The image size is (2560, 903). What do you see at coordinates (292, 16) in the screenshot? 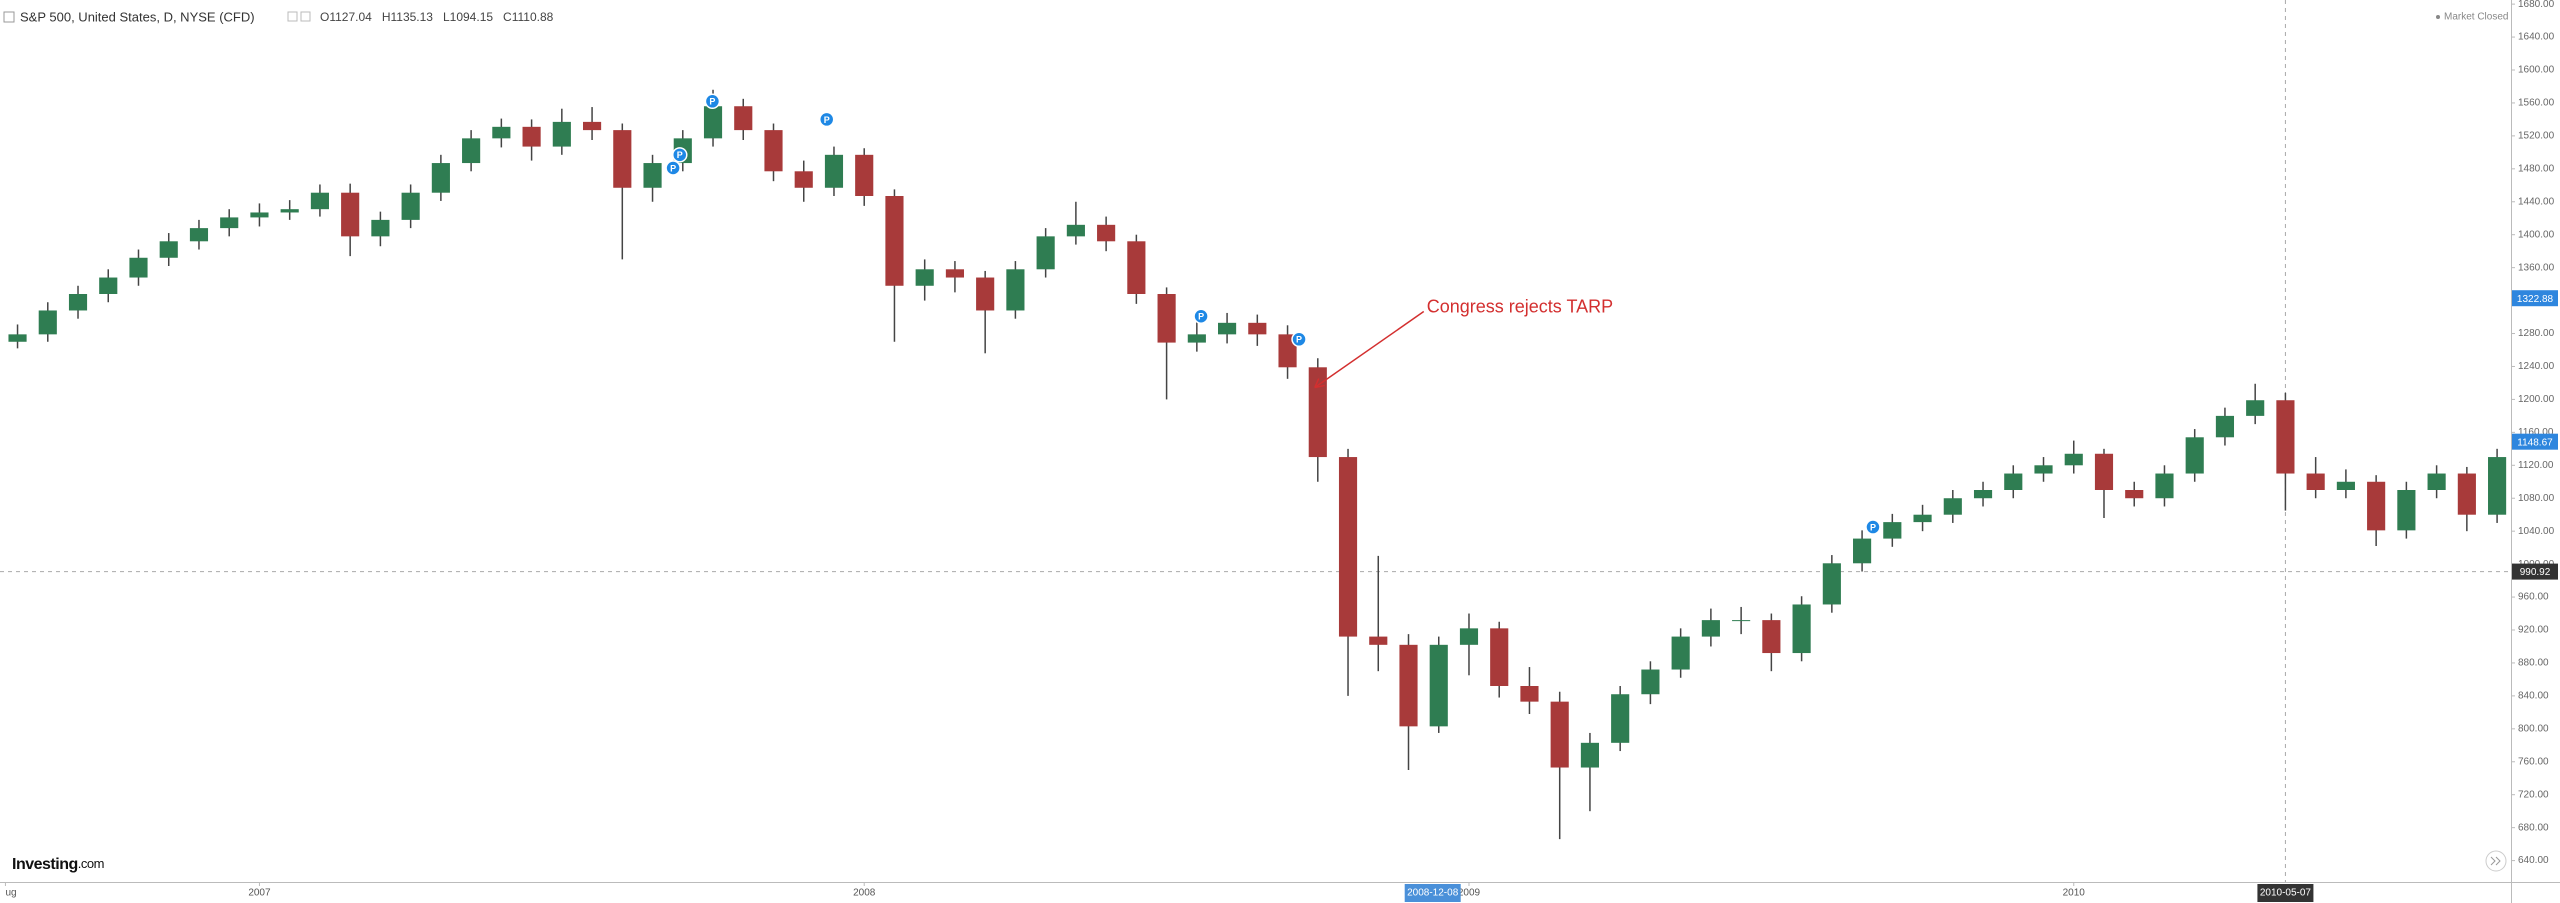
I see `settings-icon` at bounding box center [292, 16].